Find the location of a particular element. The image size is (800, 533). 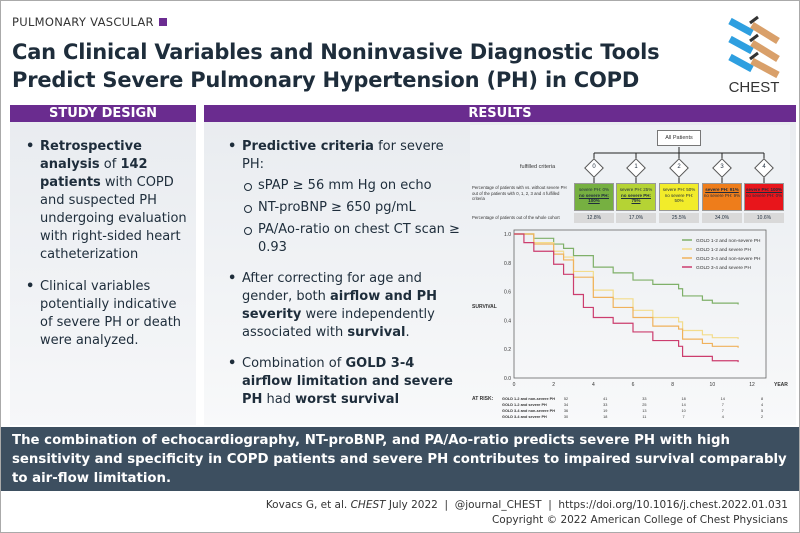

cohort-pct: 25.5% is located at coordinates (679, 218).